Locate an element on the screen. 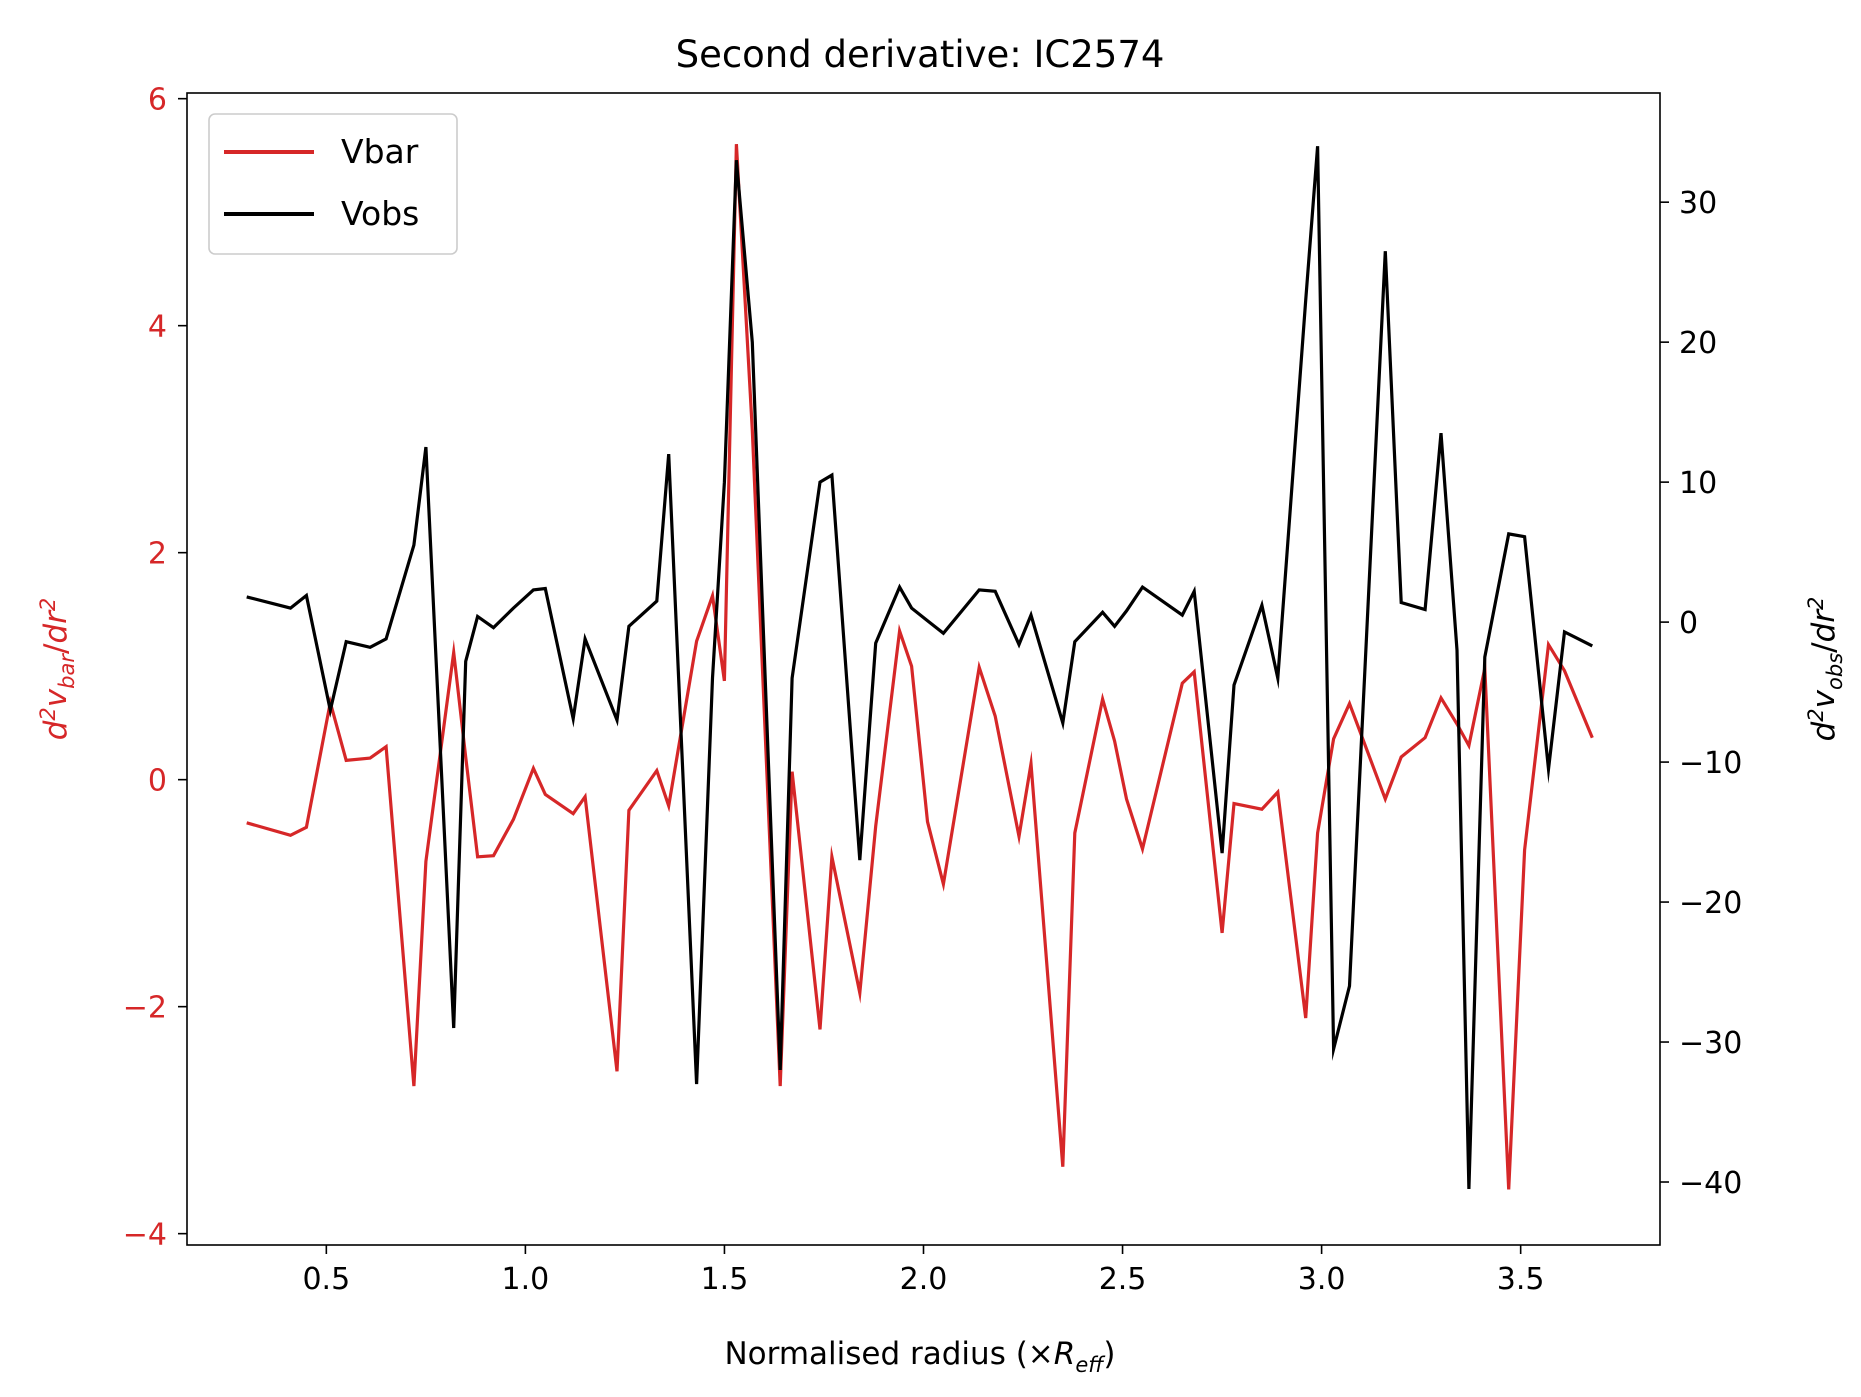  y-right-tick-label: 0 is located at coordinates (1688, 623).